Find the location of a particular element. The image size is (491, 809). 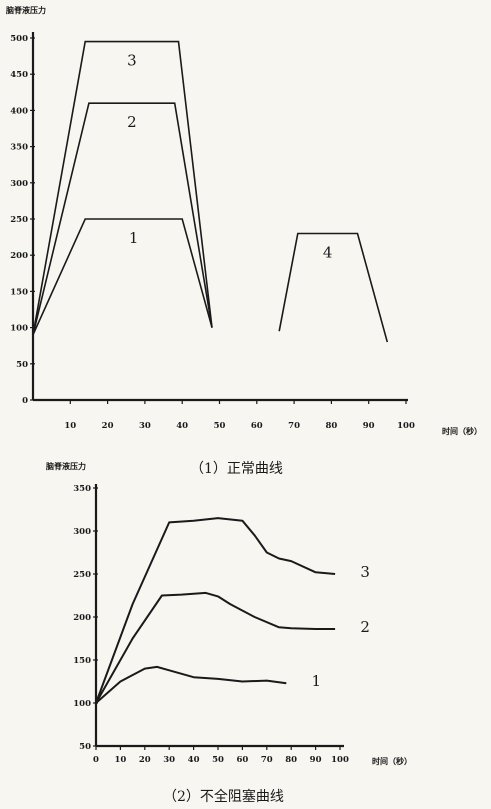

chart-caption: （1）正常曲线 is located at coordinates (236, 469).